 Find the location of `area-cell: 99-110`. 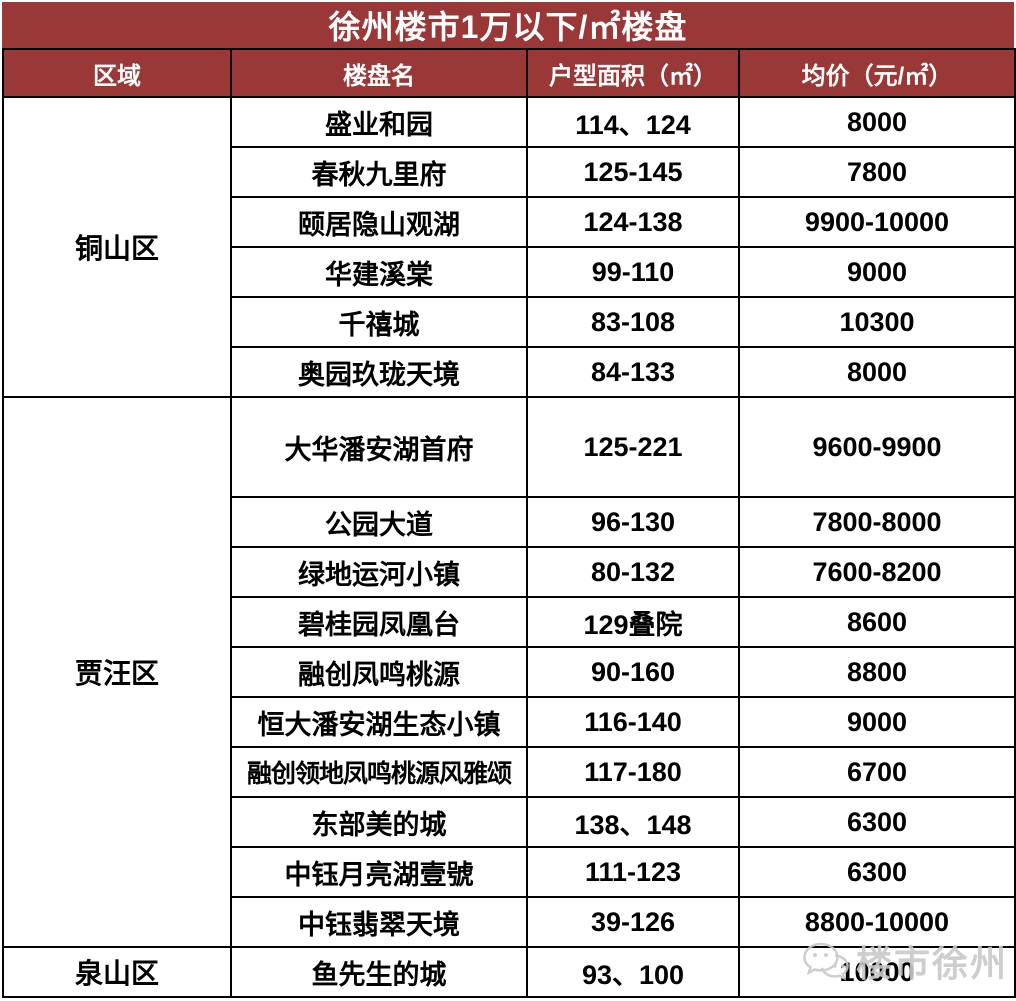

area-cell: 99-110 is located at coordinates (633, 272).